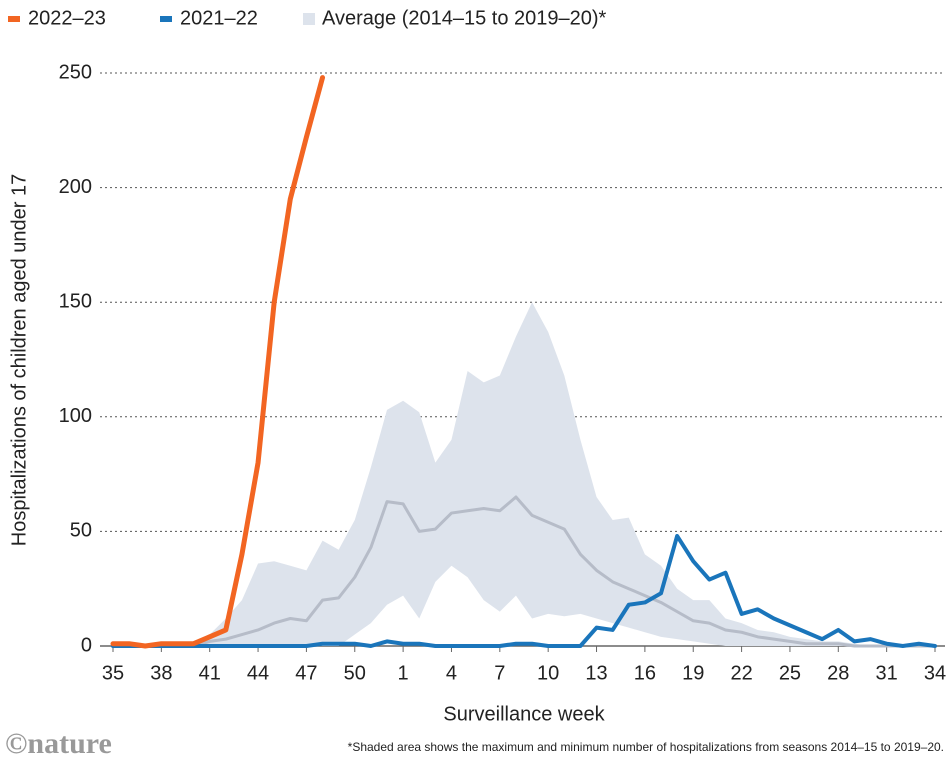 This screenshot has width=949, height=763. I want to click on legend-label: 2021–22, so click(219, 18).